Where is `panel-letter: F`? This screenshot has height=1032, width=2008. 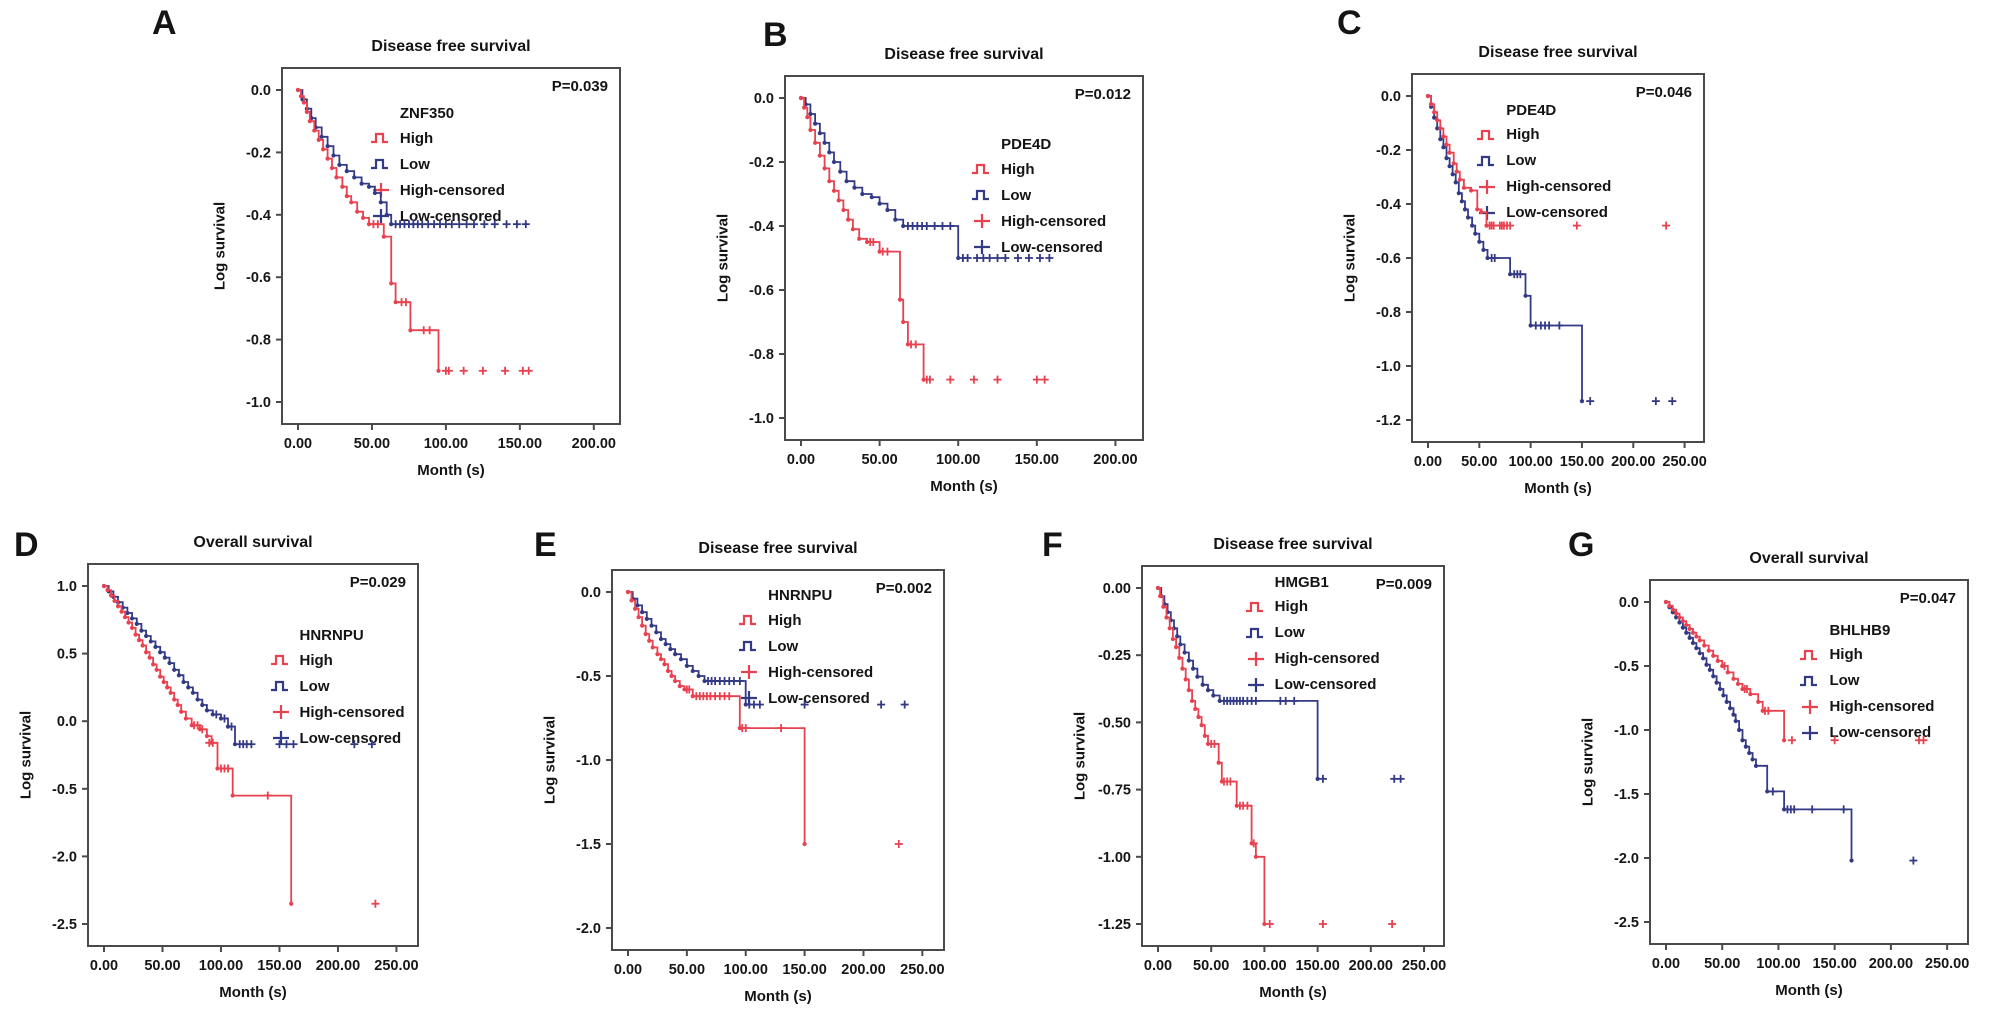
panel-letter: F is located at coordinates (1052, 545).